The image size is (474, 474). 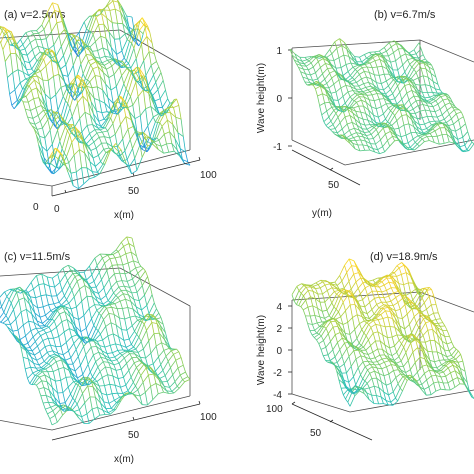 What do you see at coordinates (382, 332) in the screenshot?
I see `panel-d-surface` at bounding box center [382, 332].